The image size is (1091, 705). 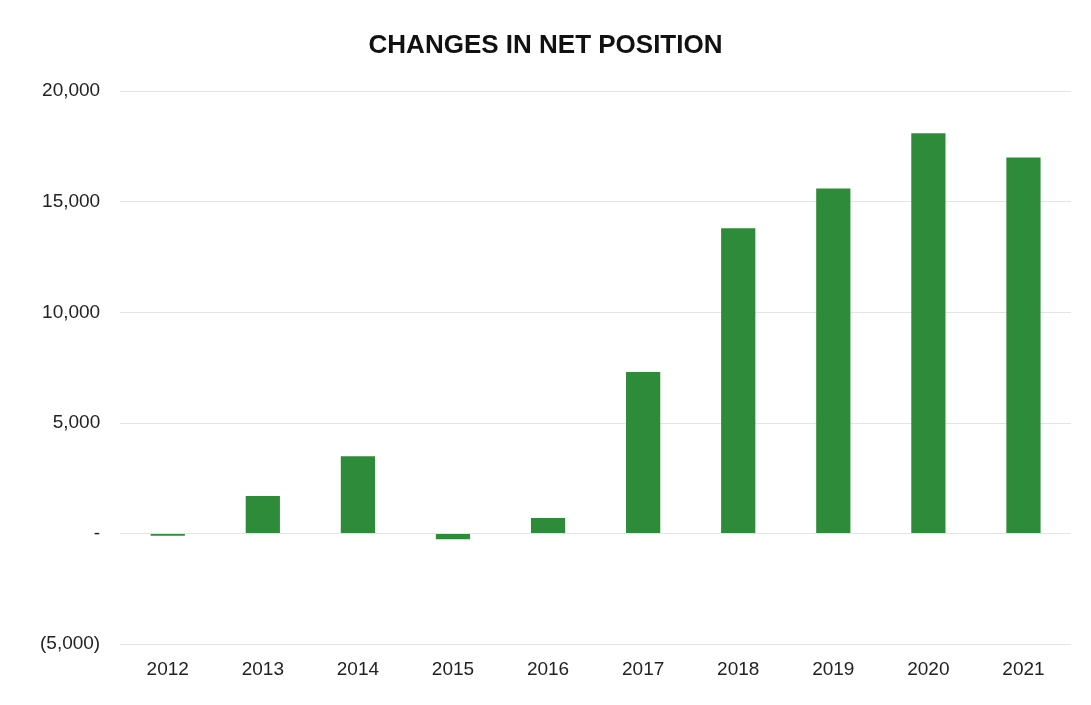 I want to click on y-tick-label: -, so click(x=97, y=532).